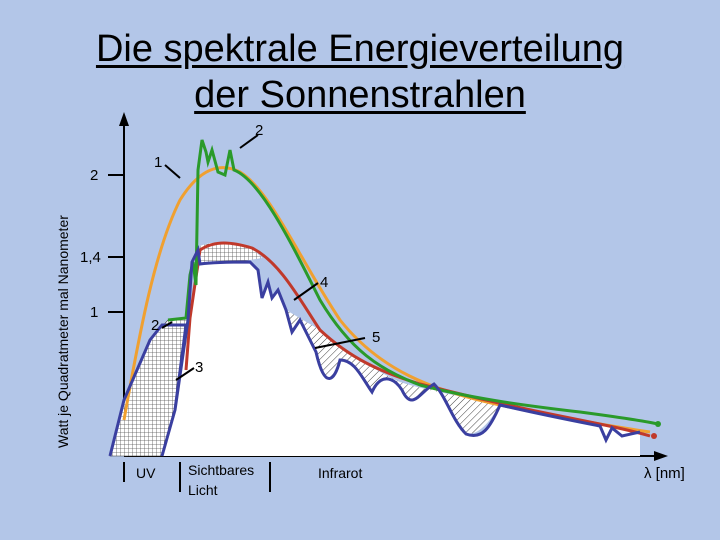 The image size is (720, 540). I want to click on callout-label-2-top: 2, so click(259, 130).